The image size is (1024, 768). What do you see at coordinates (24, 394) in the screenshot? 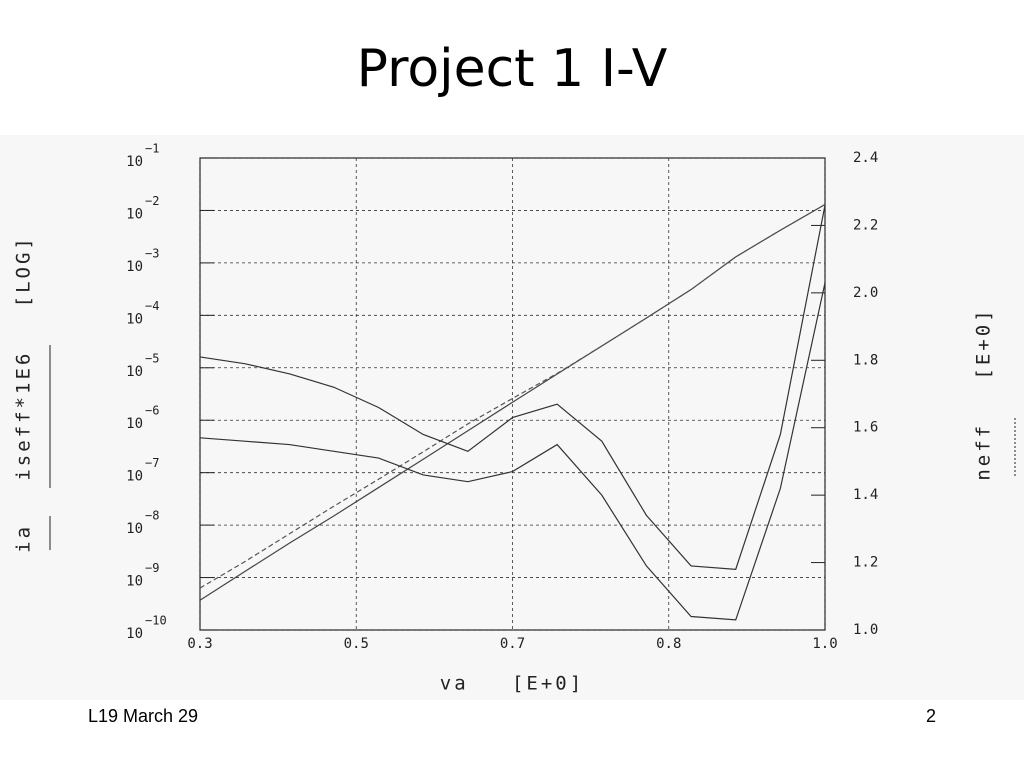
I see `y-axis-label: ia iseff*1E6 [LOG]` at bounding box center [24, 394].